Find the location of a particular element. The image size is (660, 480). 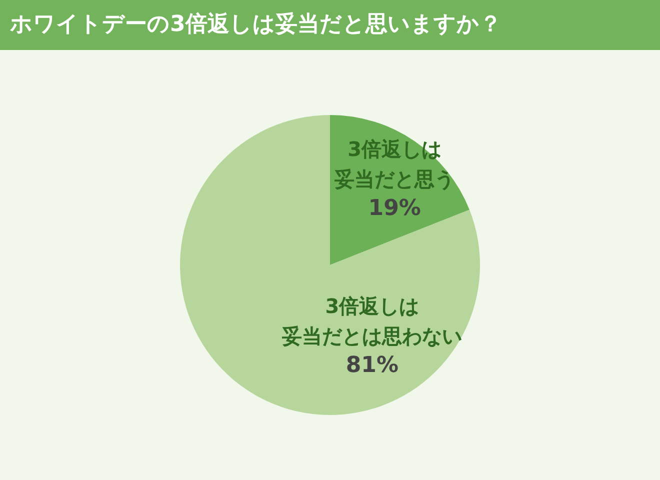

slice-label: 3倍返しは妥当だと思う is located at coordinates (394, 163).